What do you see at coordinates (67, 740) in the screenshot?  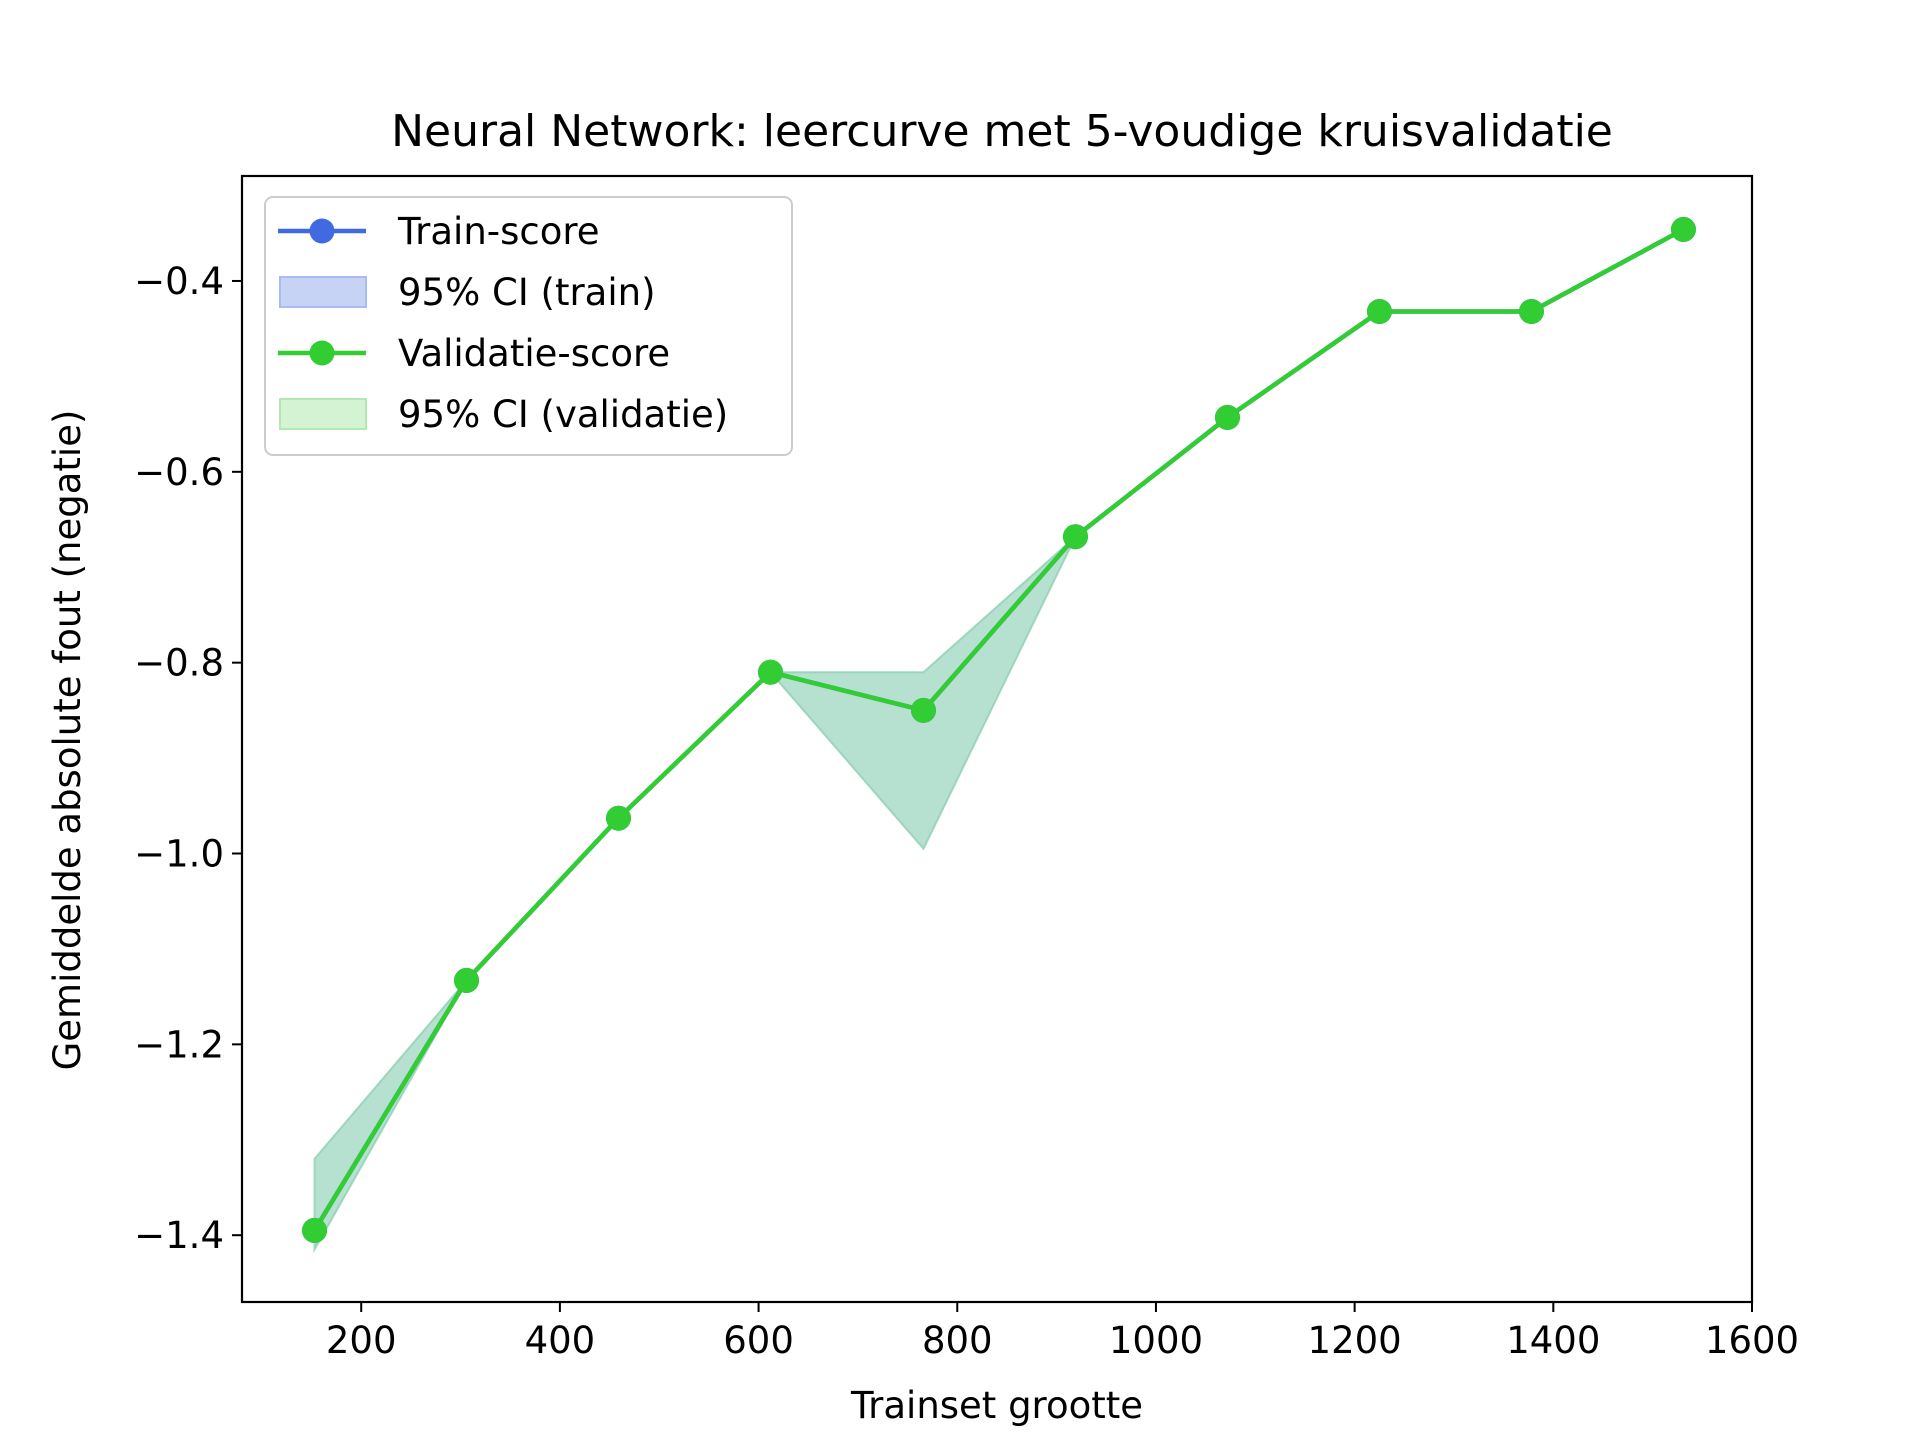 I see `y-axis-label: Gemiddelde absolute fout (negatie)` at bounding box center [67, 740].